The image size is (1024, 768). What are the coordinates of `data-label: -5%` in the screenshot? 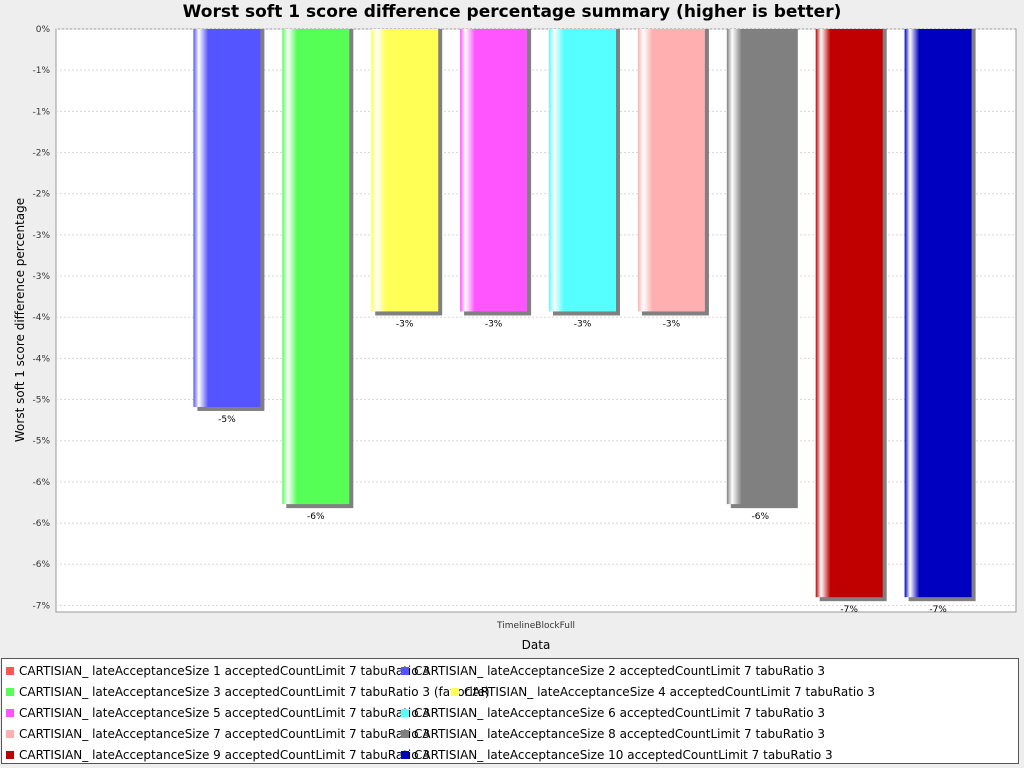 It's located at (227, 420).